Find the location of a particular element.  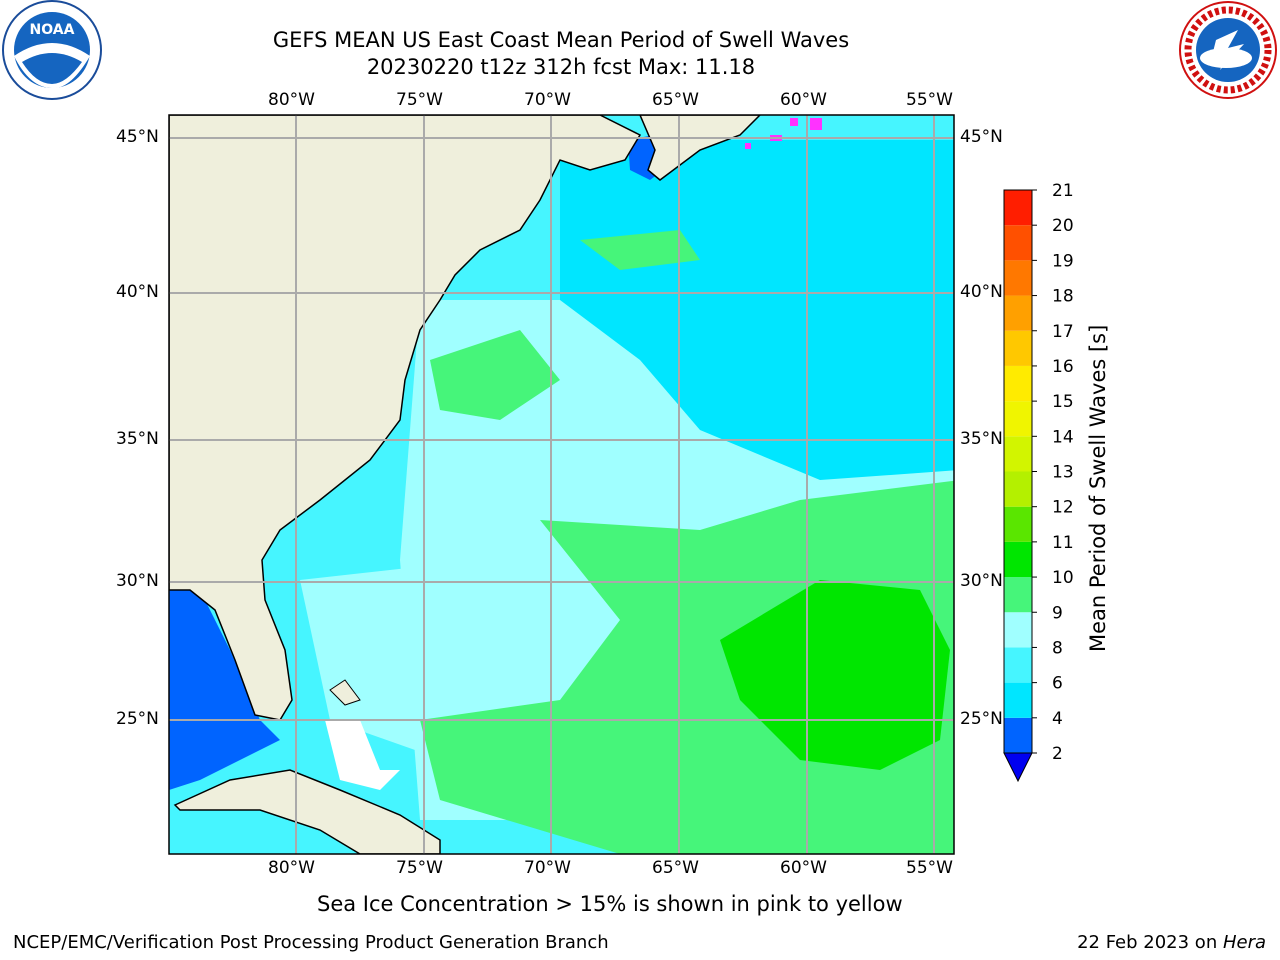

lon-label-bottom: 60°W is located at coordinates (803, 868).